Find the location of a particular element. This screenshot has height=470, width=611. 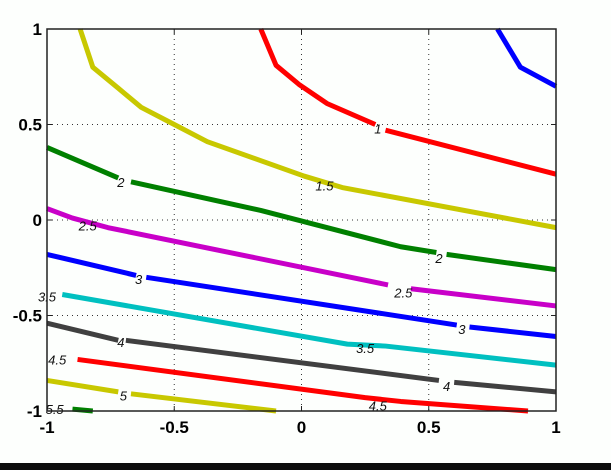

contour-label: 1.5 is located at coordinates (324, 186).